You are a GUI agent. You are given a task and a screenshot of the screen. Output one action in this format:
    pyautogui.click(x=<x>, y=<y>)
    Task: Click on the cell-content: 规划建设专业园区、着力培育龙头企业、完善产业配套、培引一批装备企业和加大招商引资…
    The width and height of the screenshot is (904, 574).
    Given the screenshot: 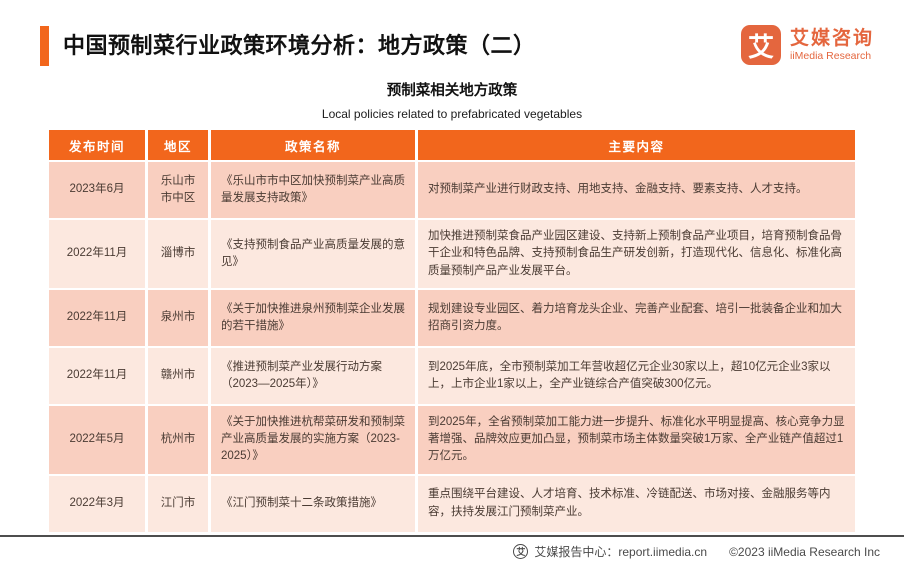 What is the action you would take?
    pyautogui.click(x=636, y=317)
    